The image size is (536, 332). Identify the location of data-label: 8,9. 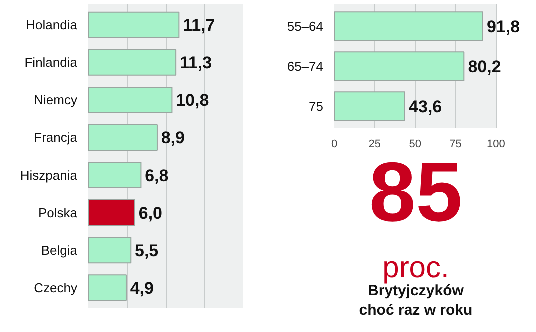
(173, 138).